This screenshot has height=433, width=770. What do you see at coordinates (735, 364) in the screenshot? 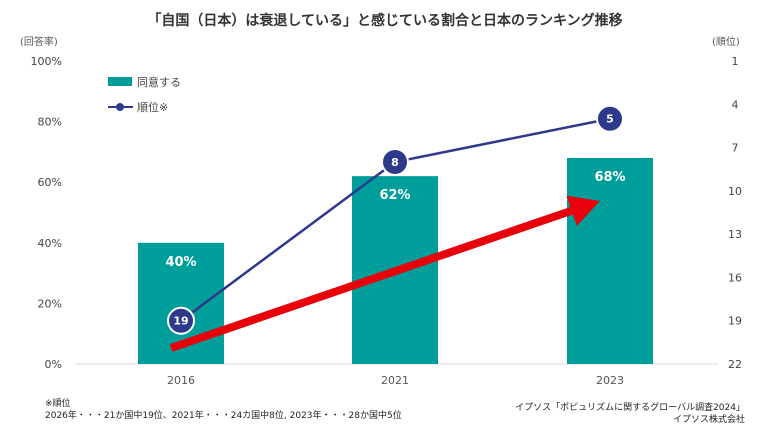
I see `right-tick-label: 22` at bounding box center [735, 364].